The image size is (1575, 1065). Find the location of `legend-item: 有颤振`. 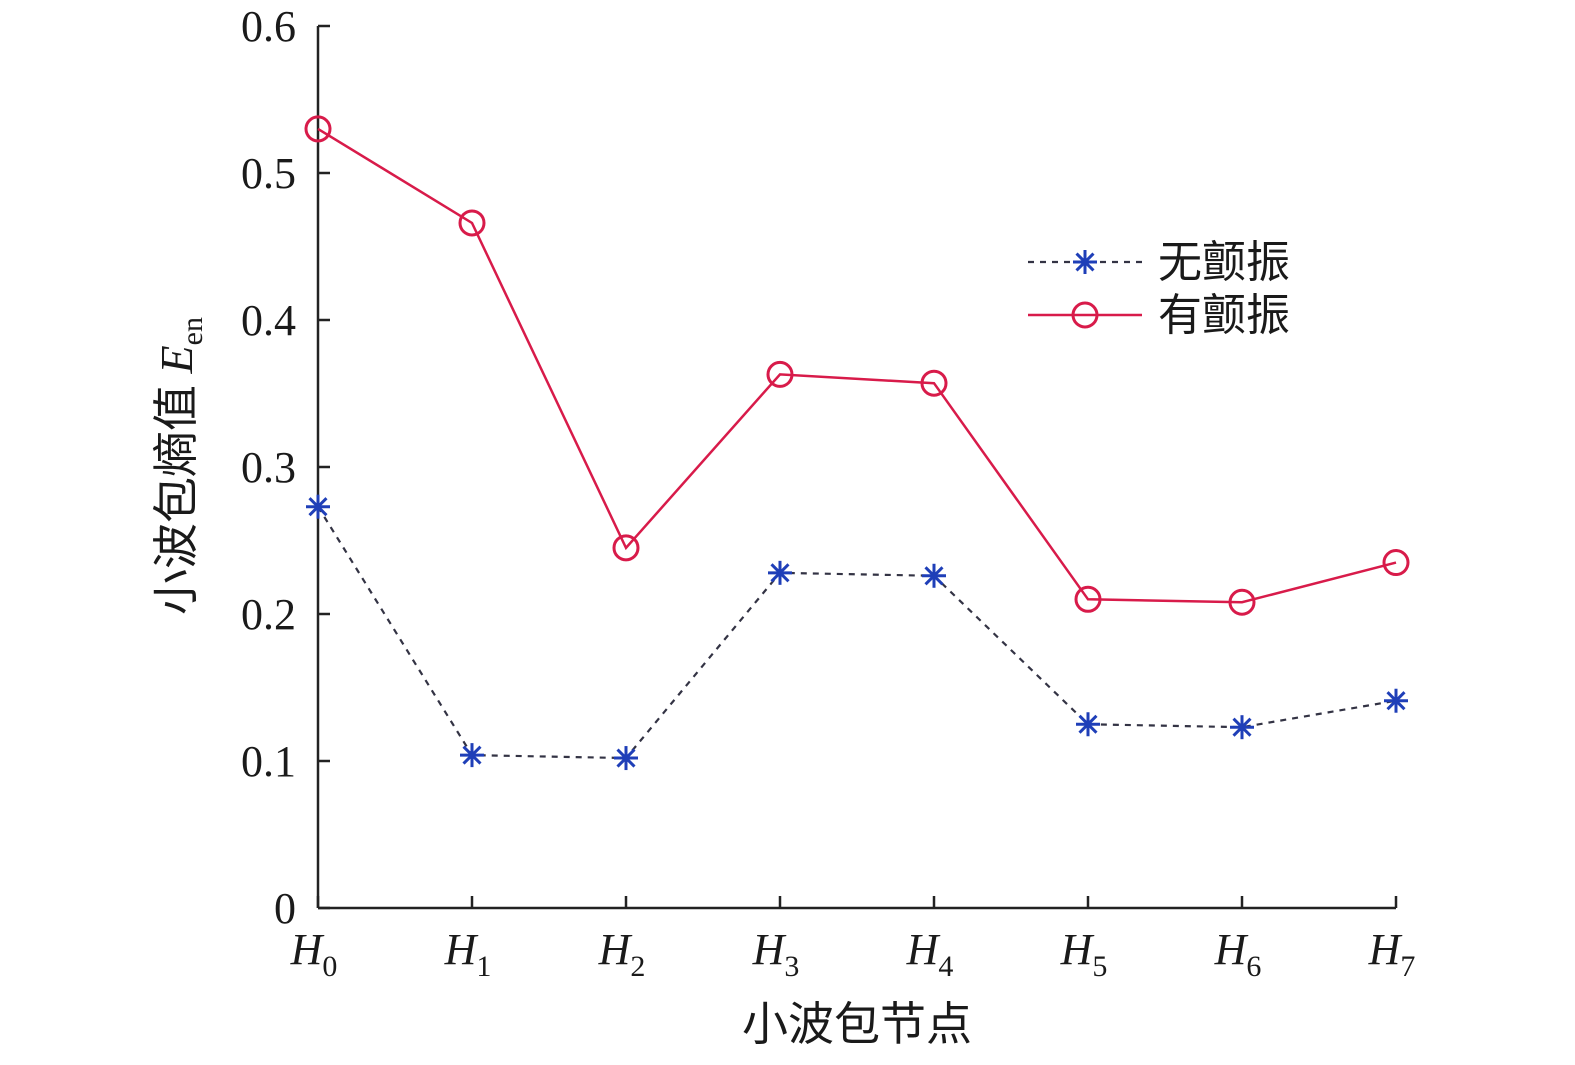

legend-item: 有颤振 is located at coordinates (1159, 315).